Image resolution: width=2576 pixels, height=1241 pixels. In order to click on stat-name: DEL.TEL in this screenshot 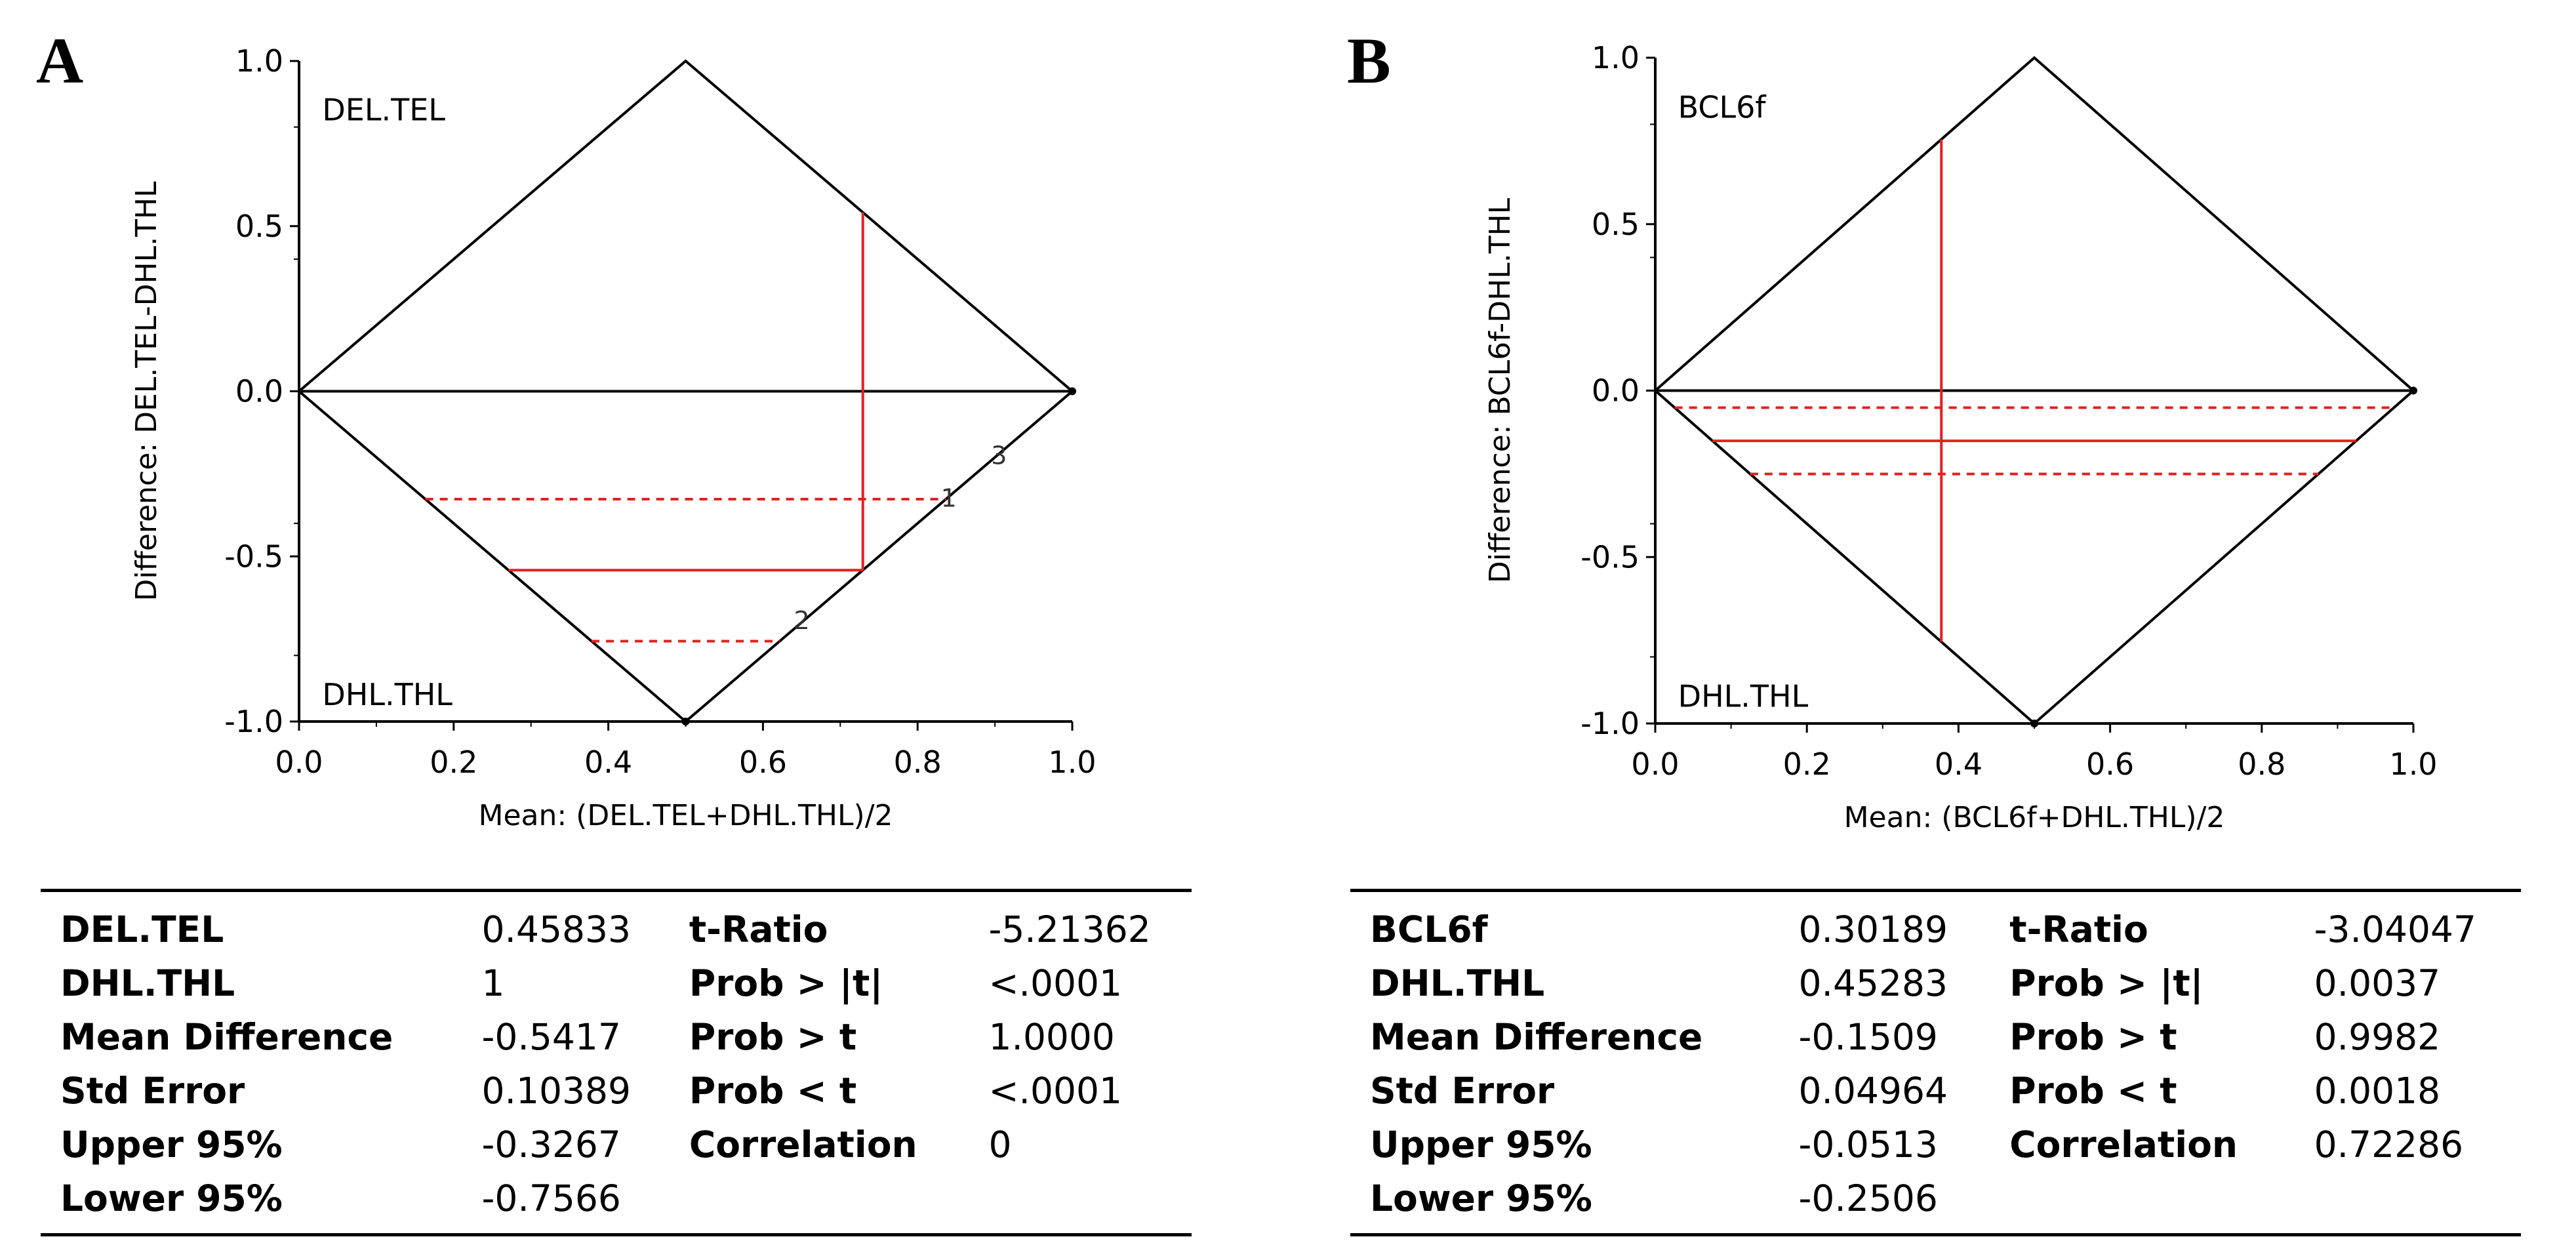, I will do `click(142, 929)`.